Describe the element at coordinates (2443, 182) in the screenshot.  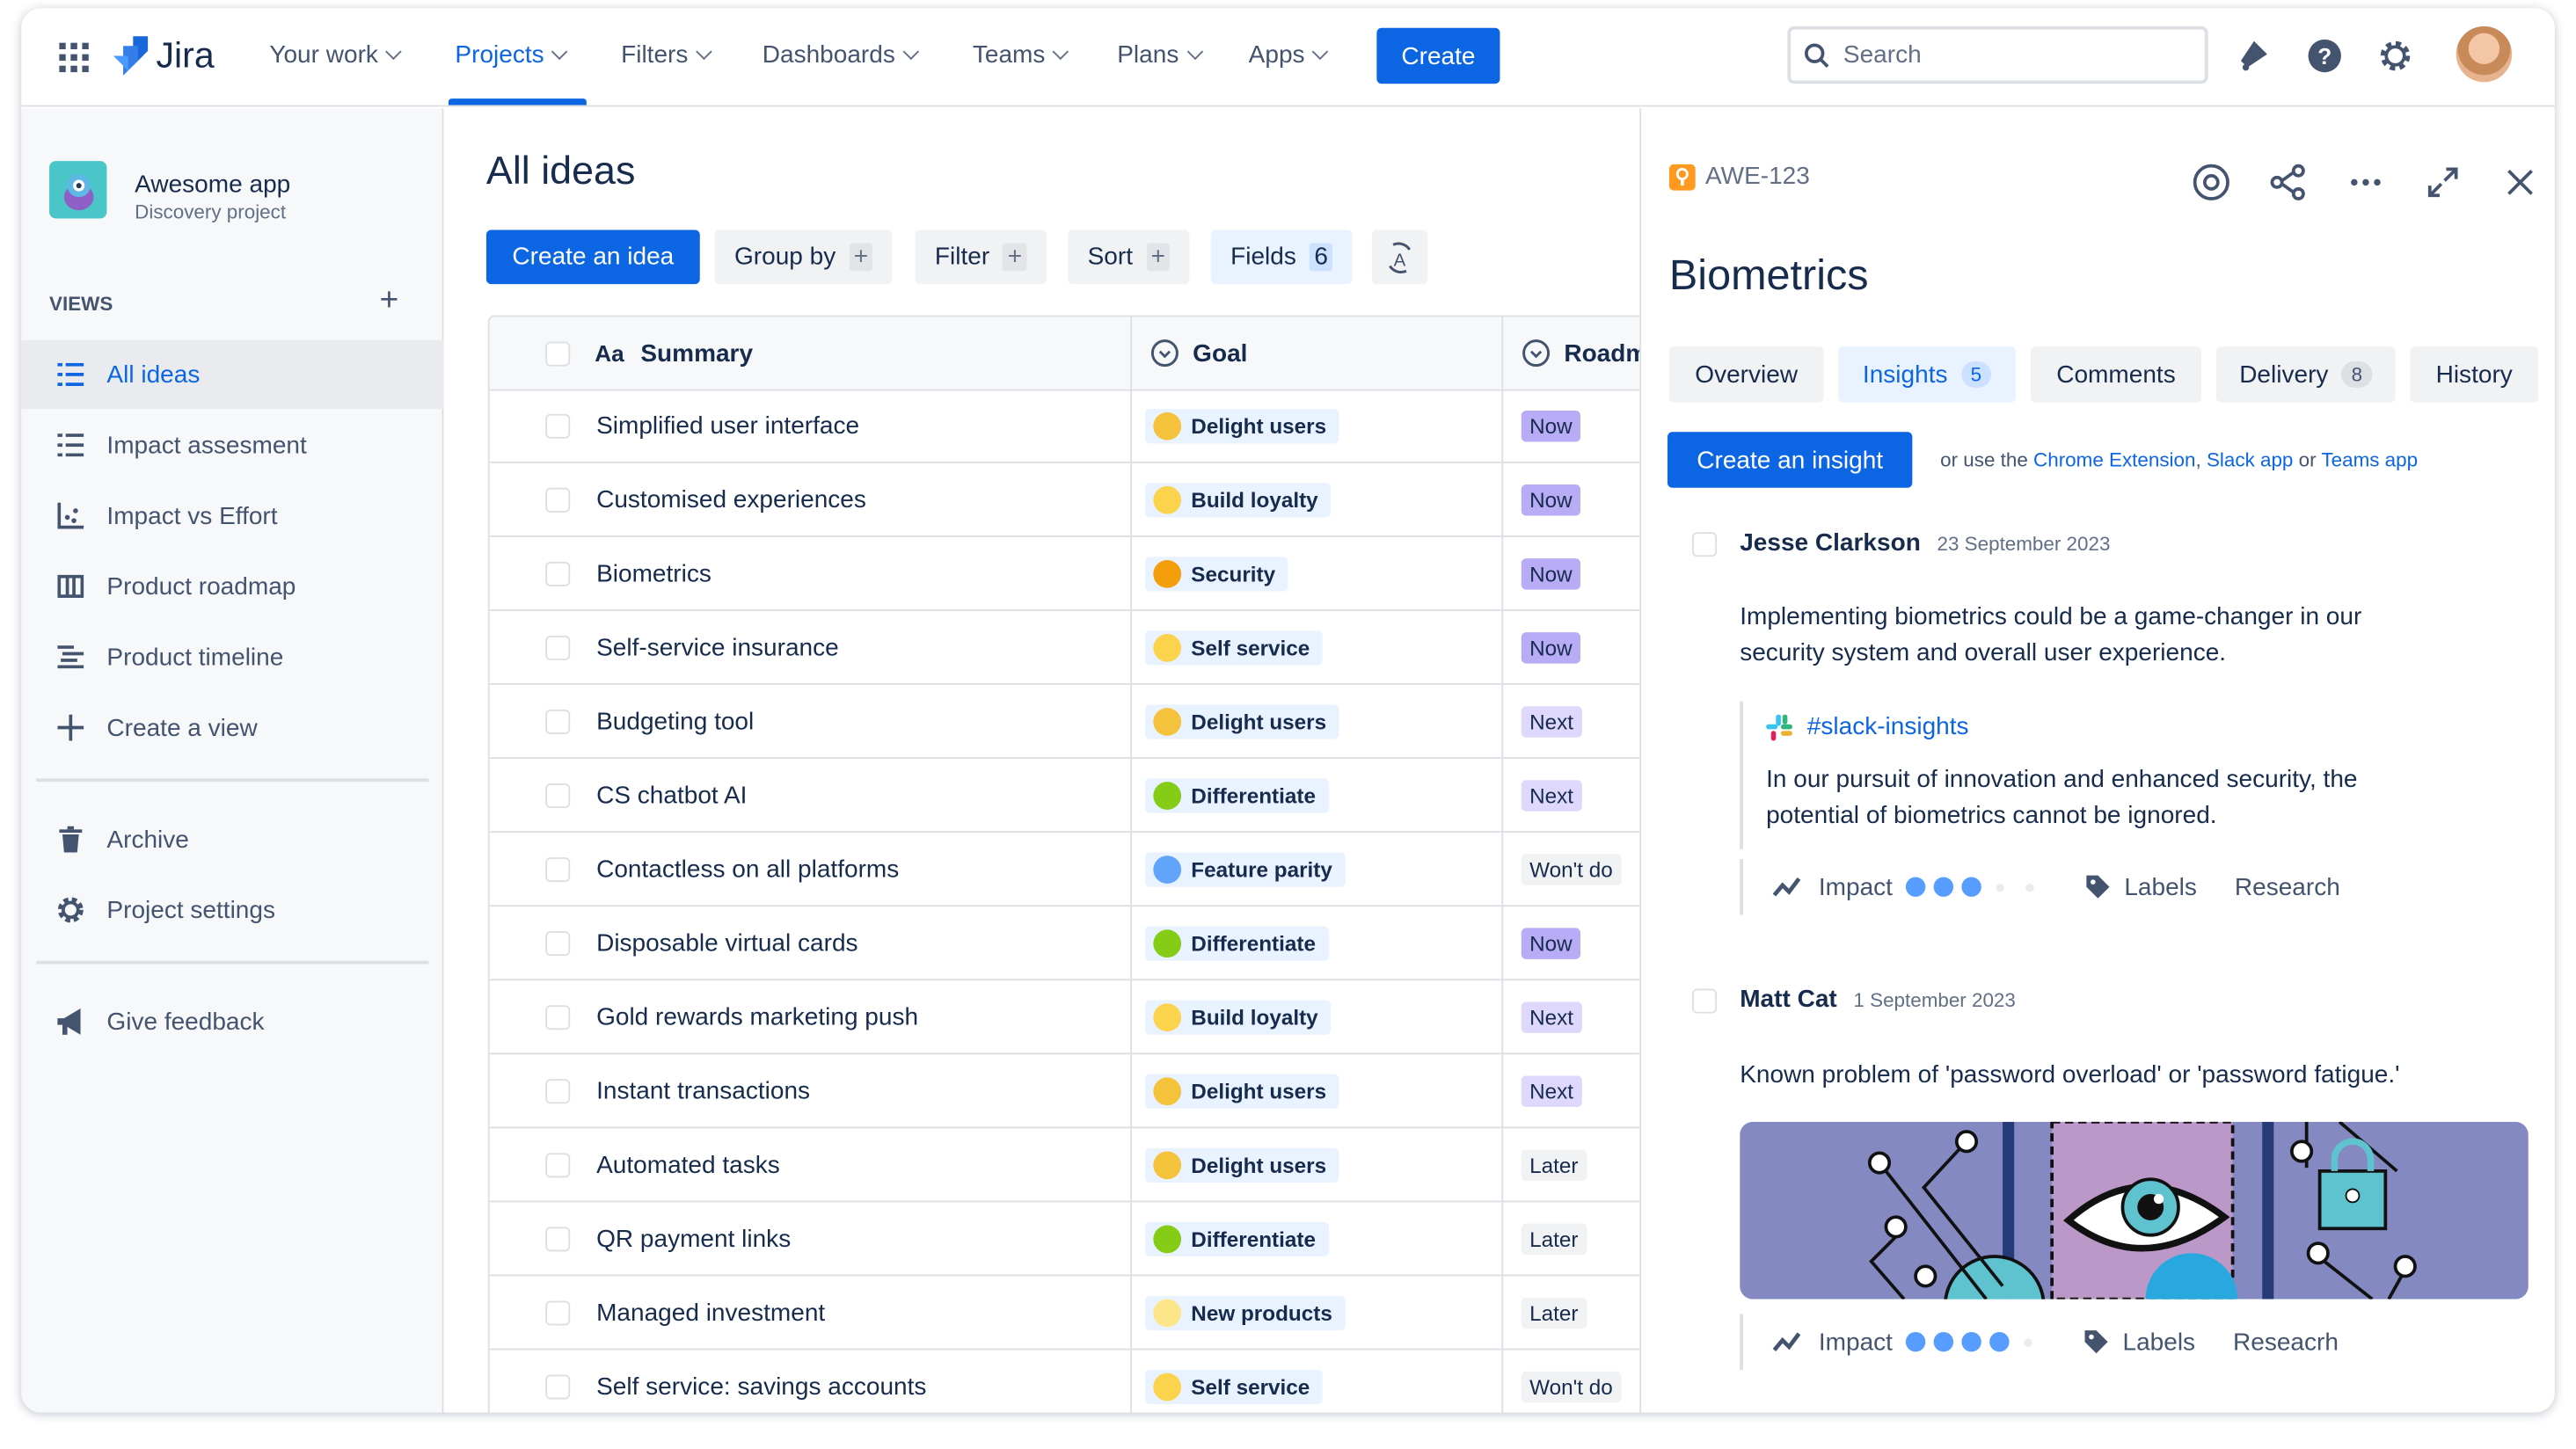
I see `expand-icon` at that location.